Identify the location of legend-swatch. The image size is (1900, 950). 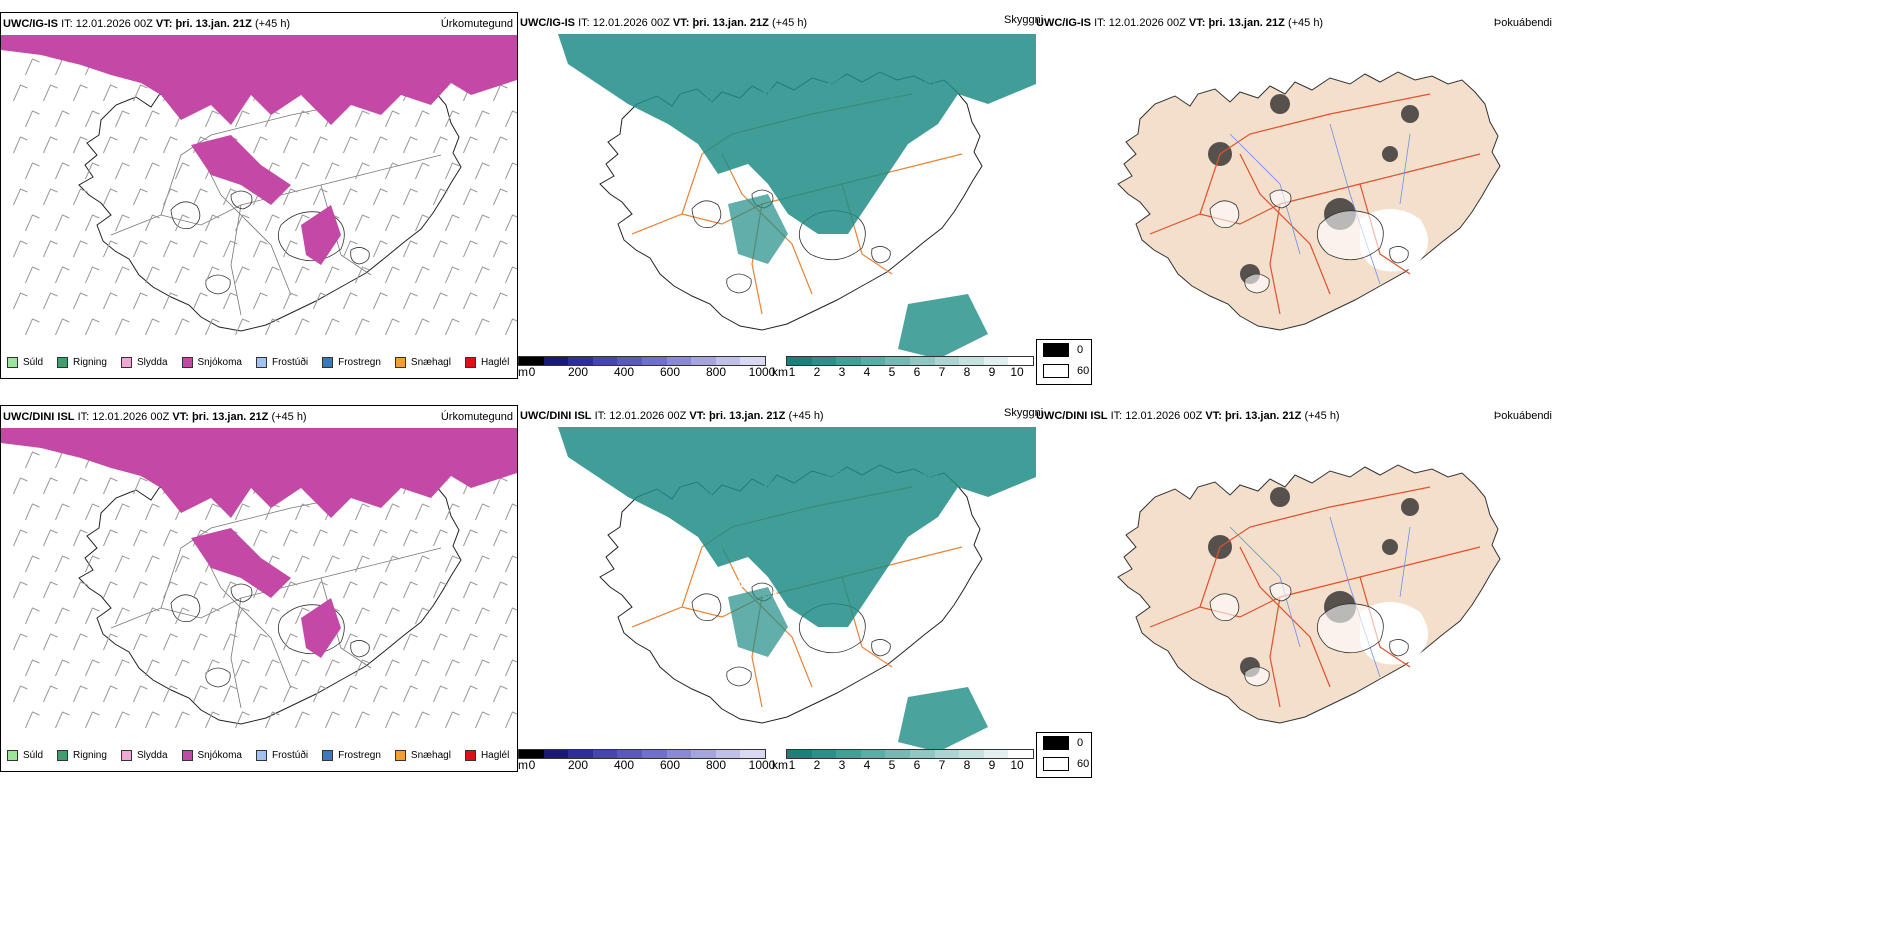
(328, 755).